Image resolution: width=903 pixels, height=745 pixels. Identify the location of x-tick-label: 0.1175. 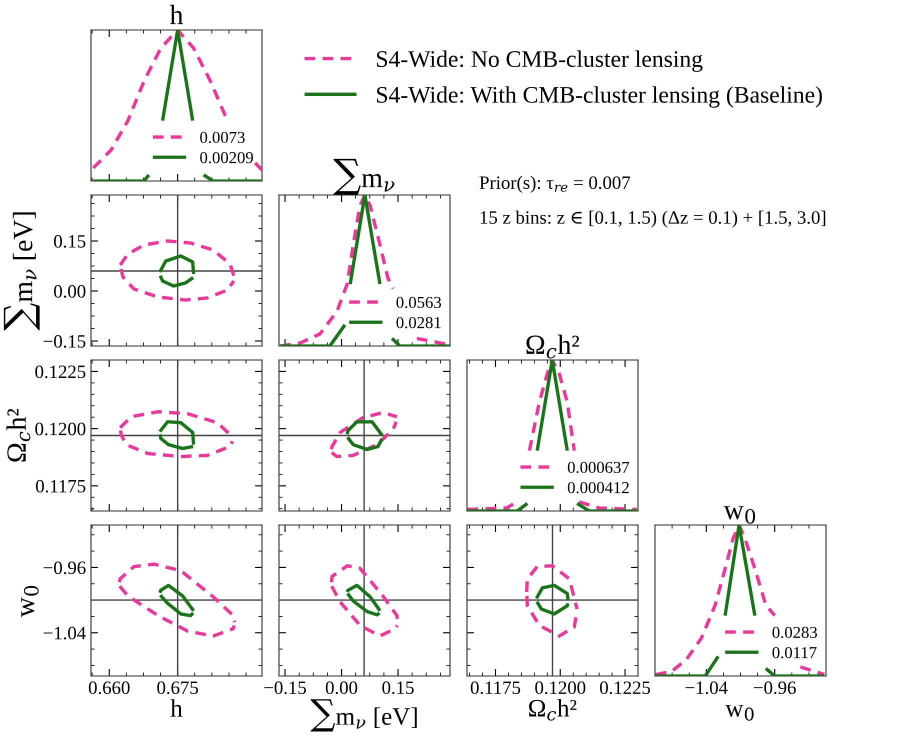
(495, 687).